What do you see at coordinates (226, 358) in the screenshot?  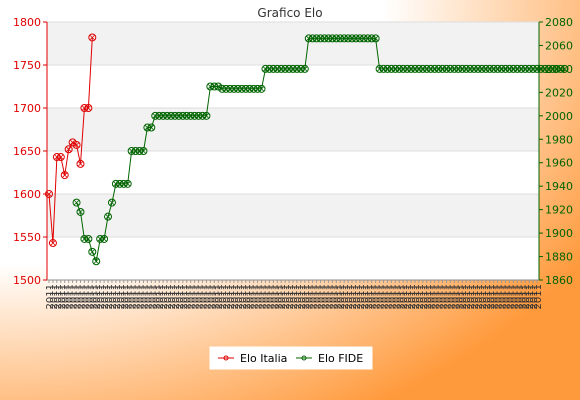 I see `legend-swatch-marker` at bounding box center [226, 358].